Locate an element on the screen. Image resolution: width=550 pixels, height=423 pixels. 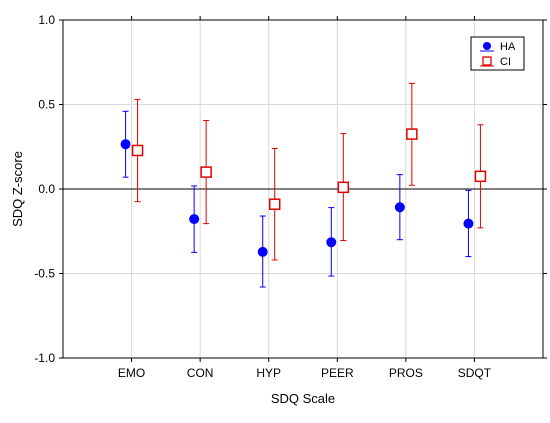
legend: HA CI is located at coordinates (497, 53).